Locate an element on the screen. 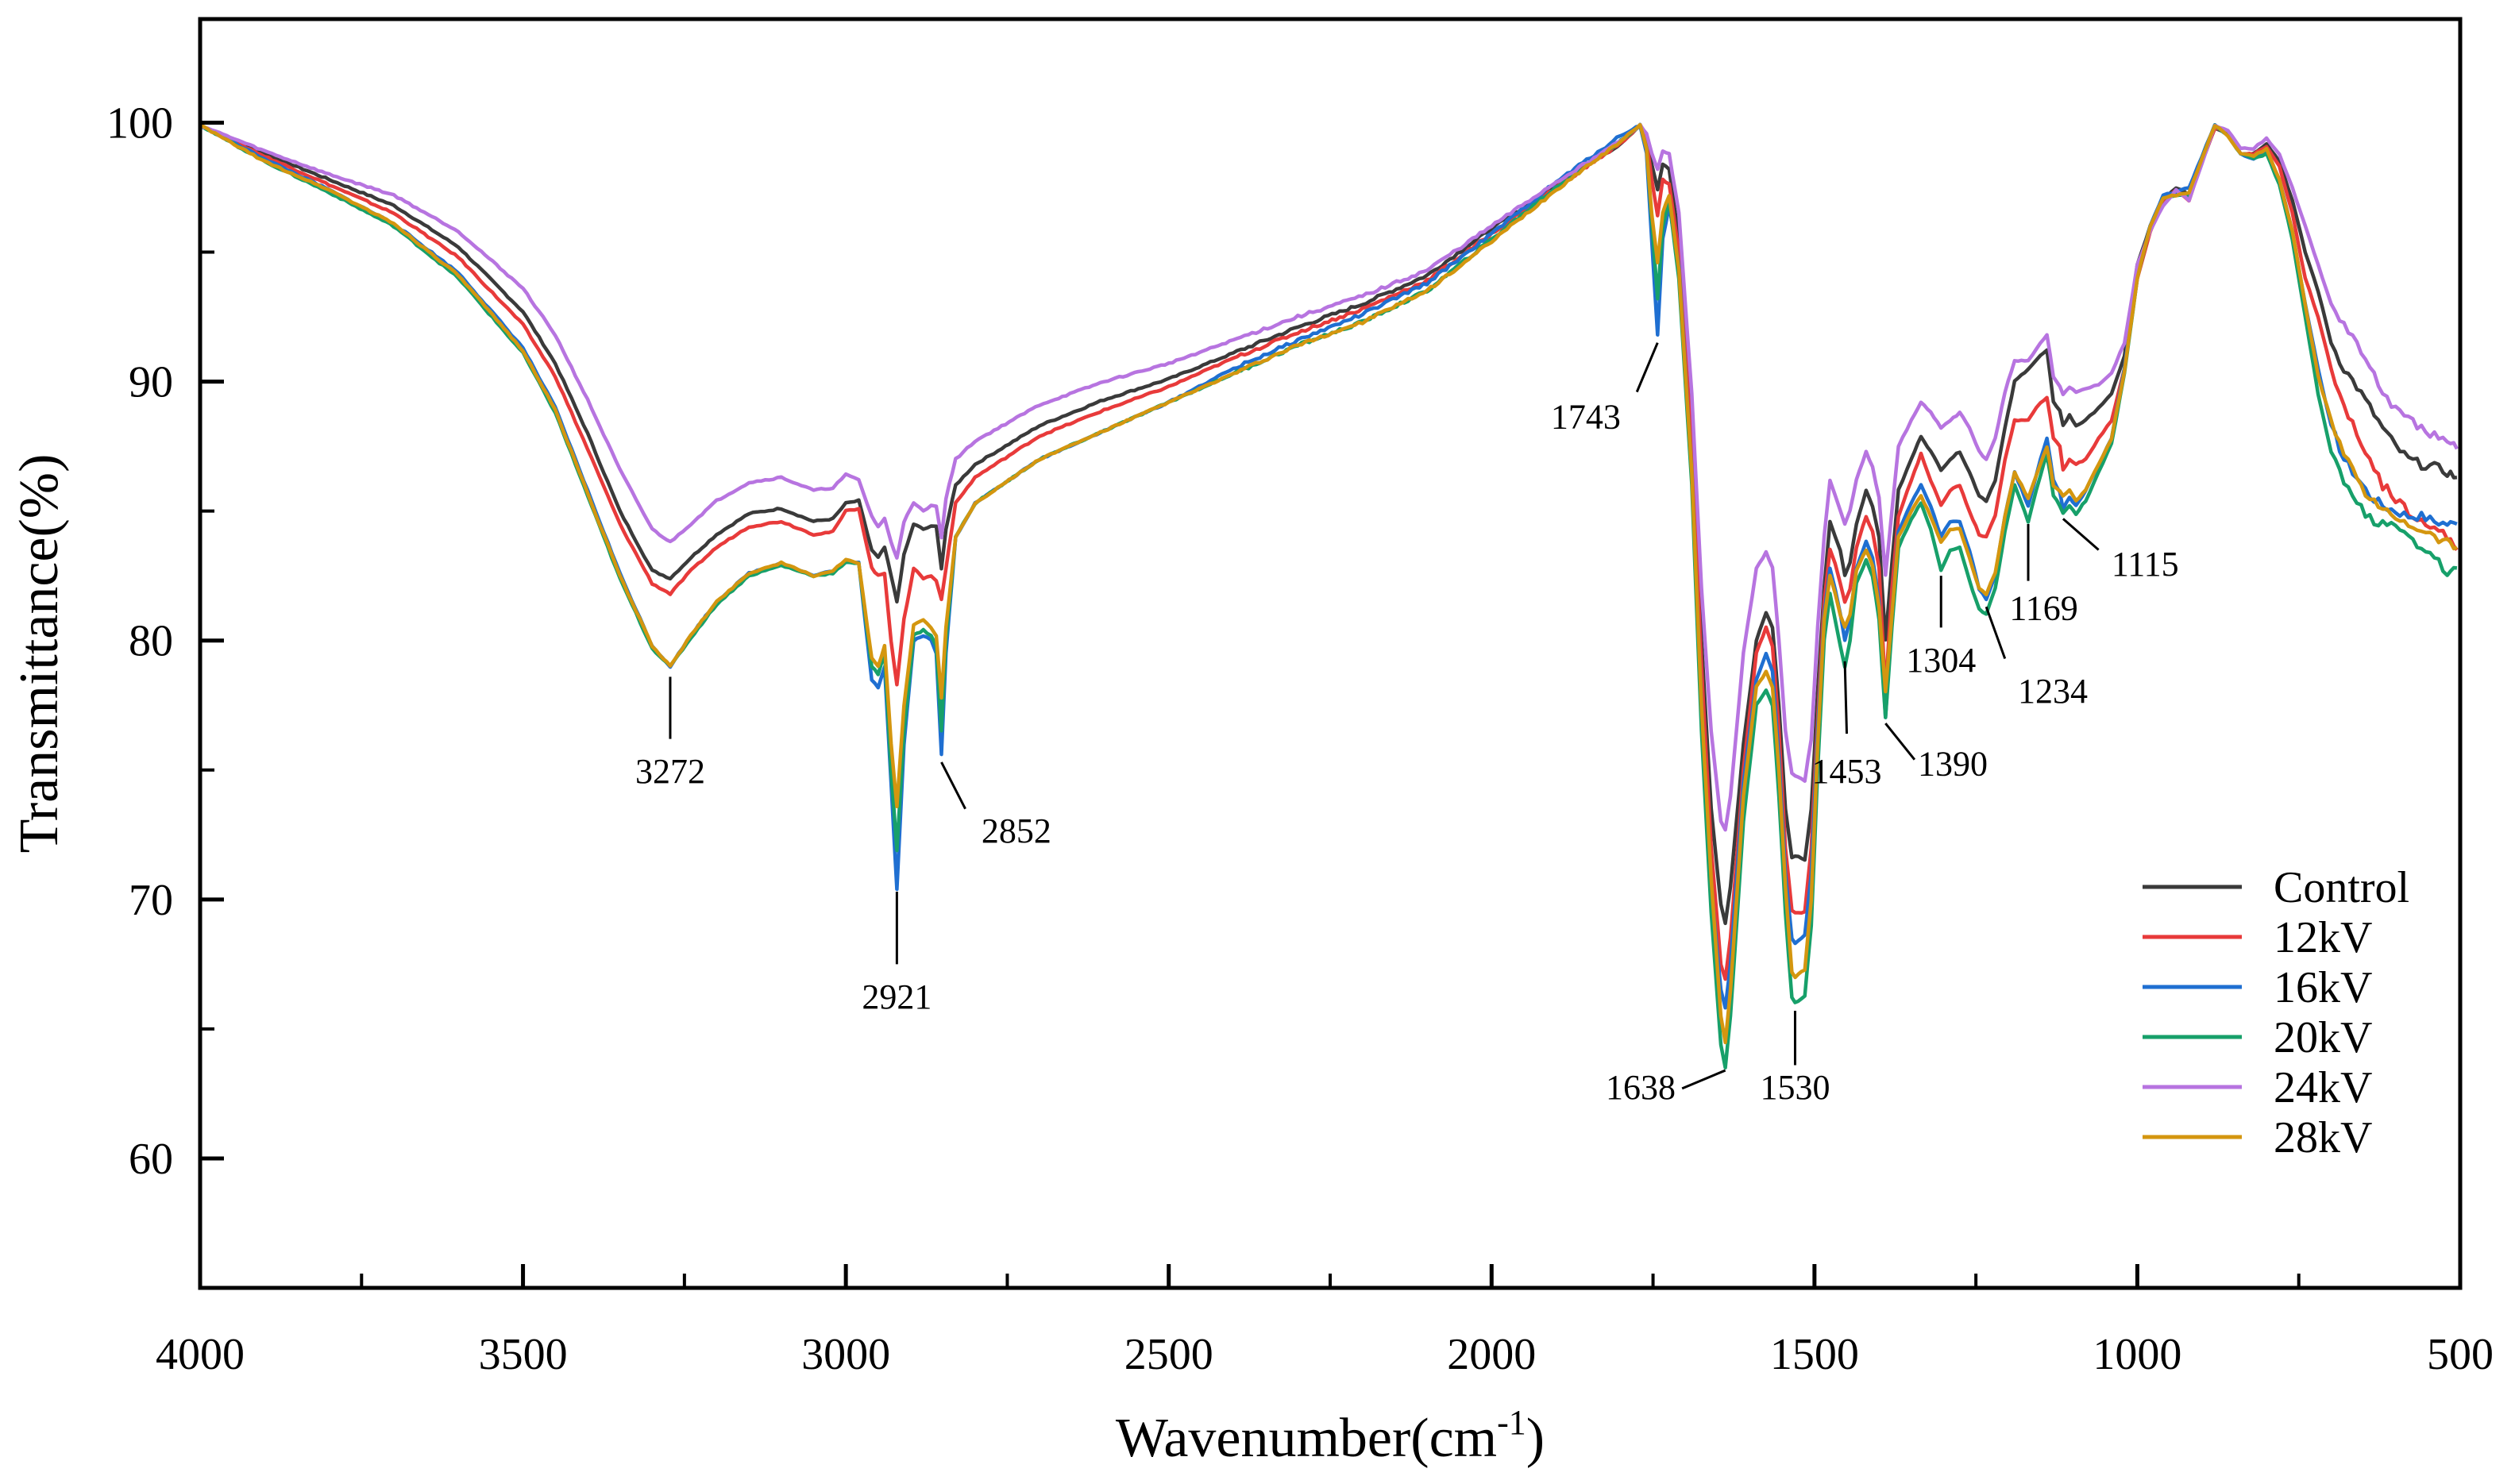 The height and width of the screenshot is (1484, 2515). annotation-label-1115: 1115 is located at coordinates (2146, 565).